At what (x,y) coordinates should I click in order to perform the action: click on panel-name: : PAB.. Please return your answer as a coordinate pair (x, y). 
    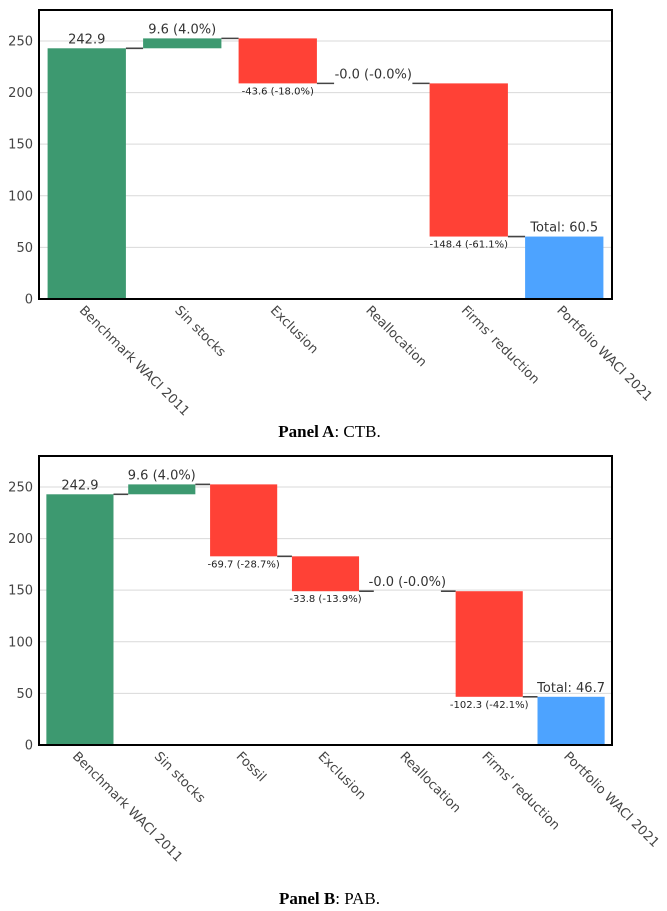
    Looking at the image, I should click on (357, 898).